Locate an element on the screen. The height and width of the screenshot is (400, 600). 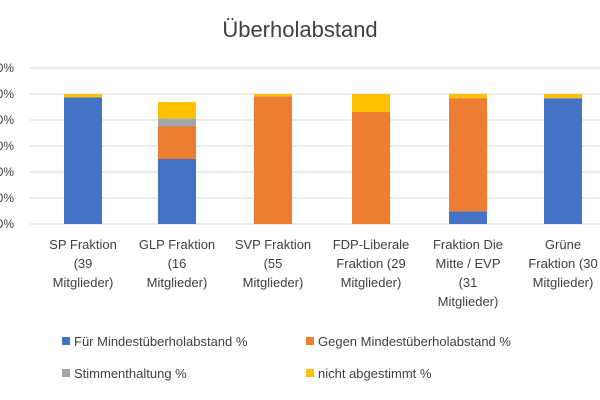
y-tick-label: 60% is located at coordinates (7, 146).